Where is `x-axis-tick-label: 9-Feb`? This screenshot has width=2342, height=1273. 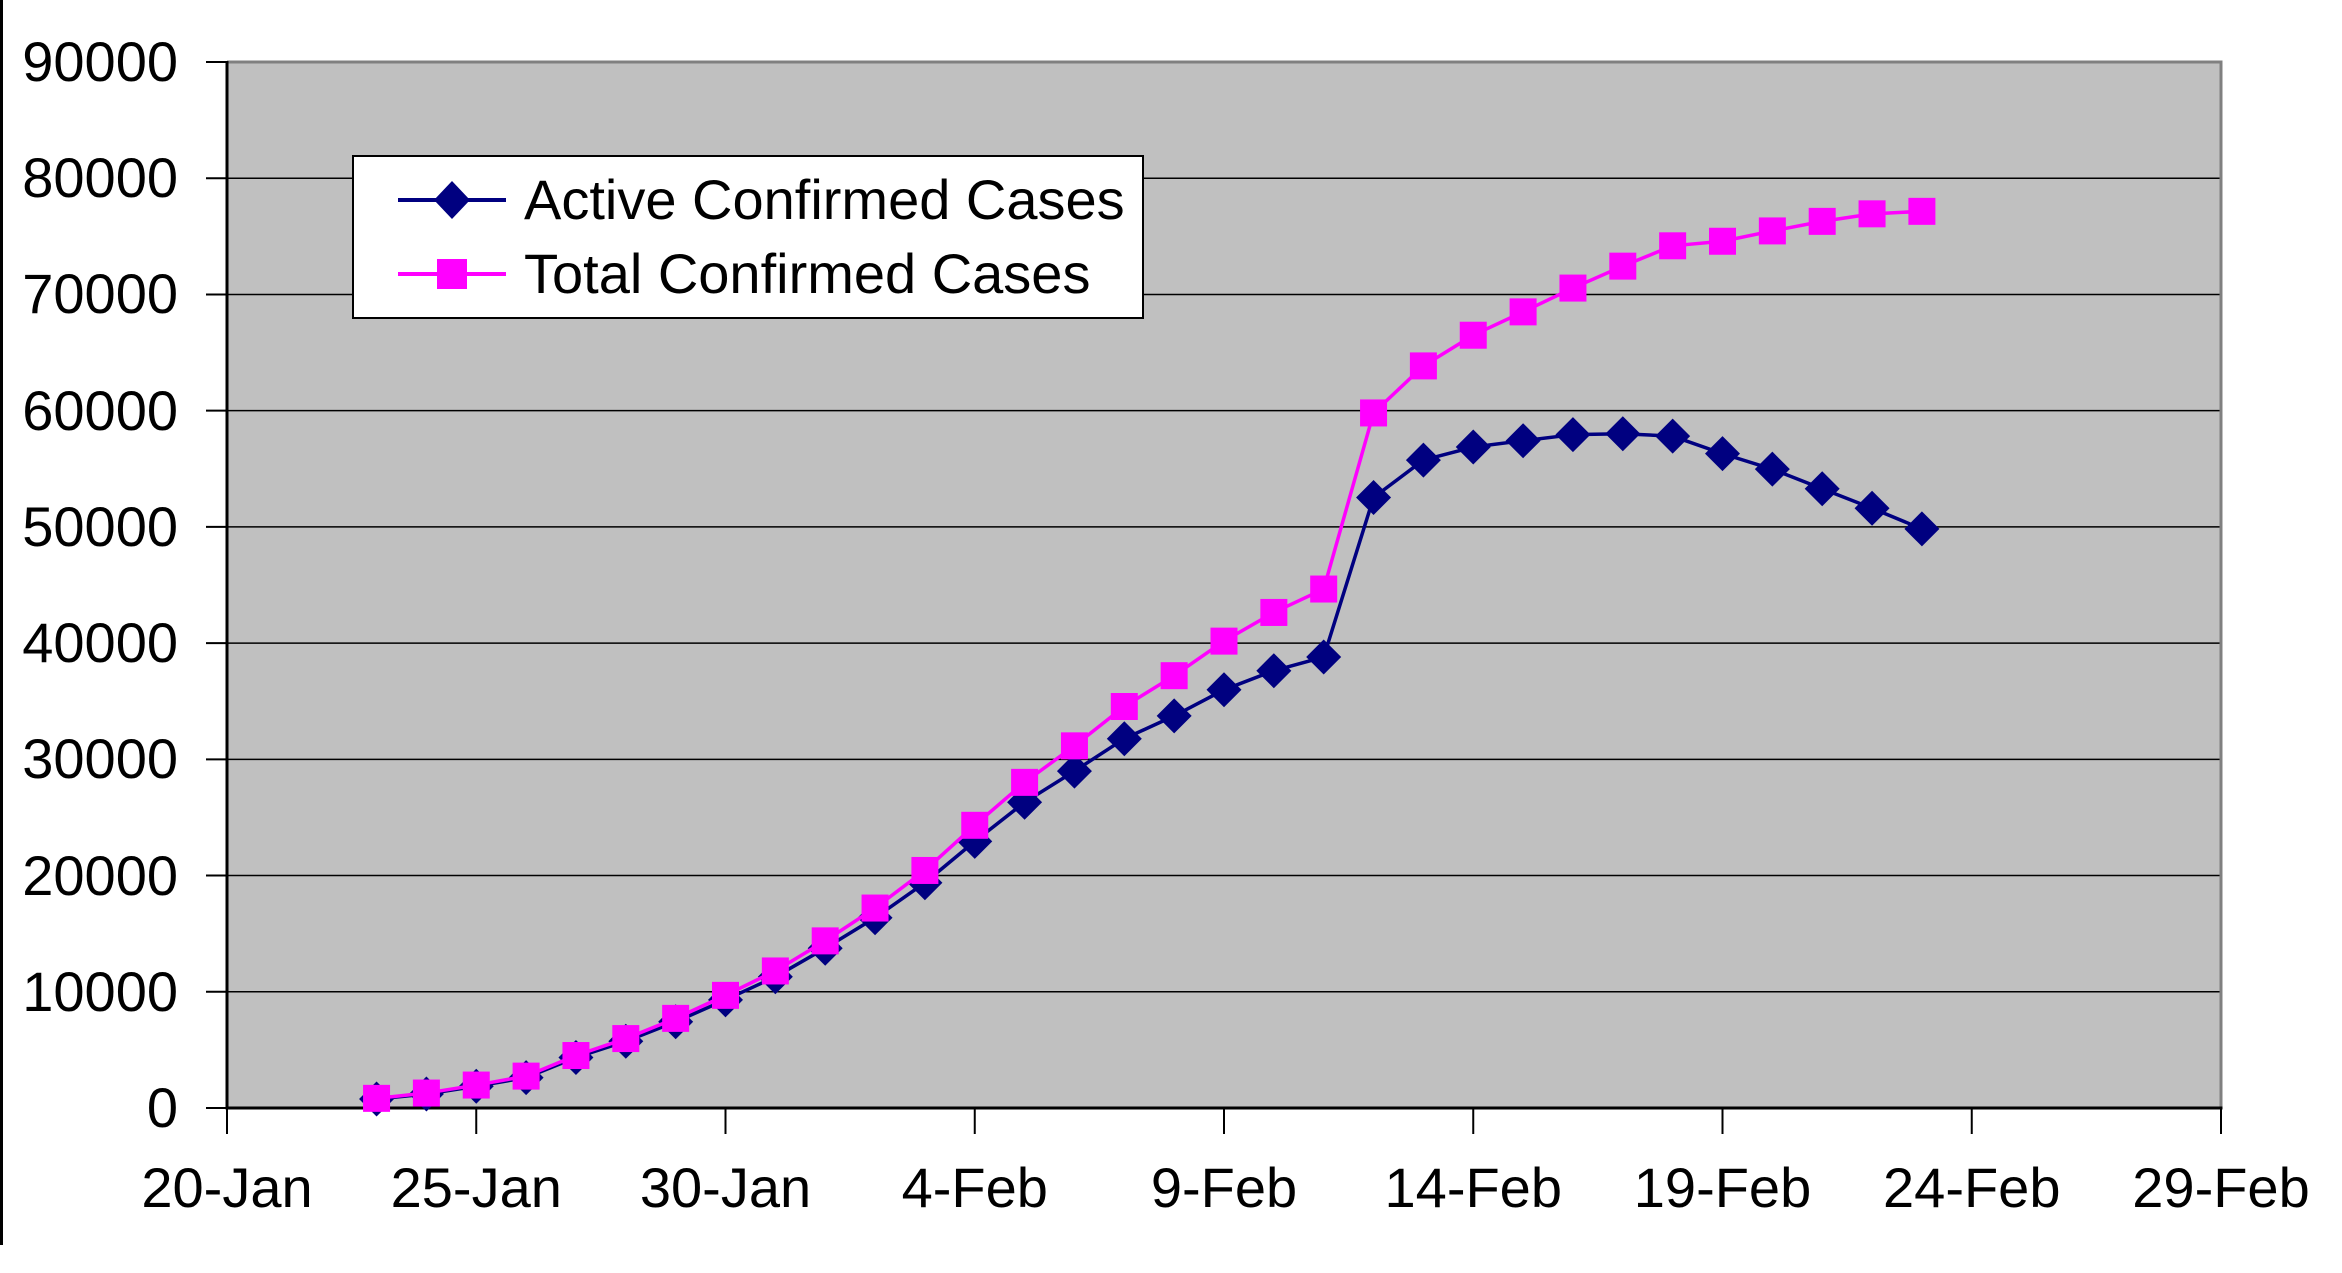
x-axis-tick-label: 9-Feb is located at coordinates (1224, 1187).